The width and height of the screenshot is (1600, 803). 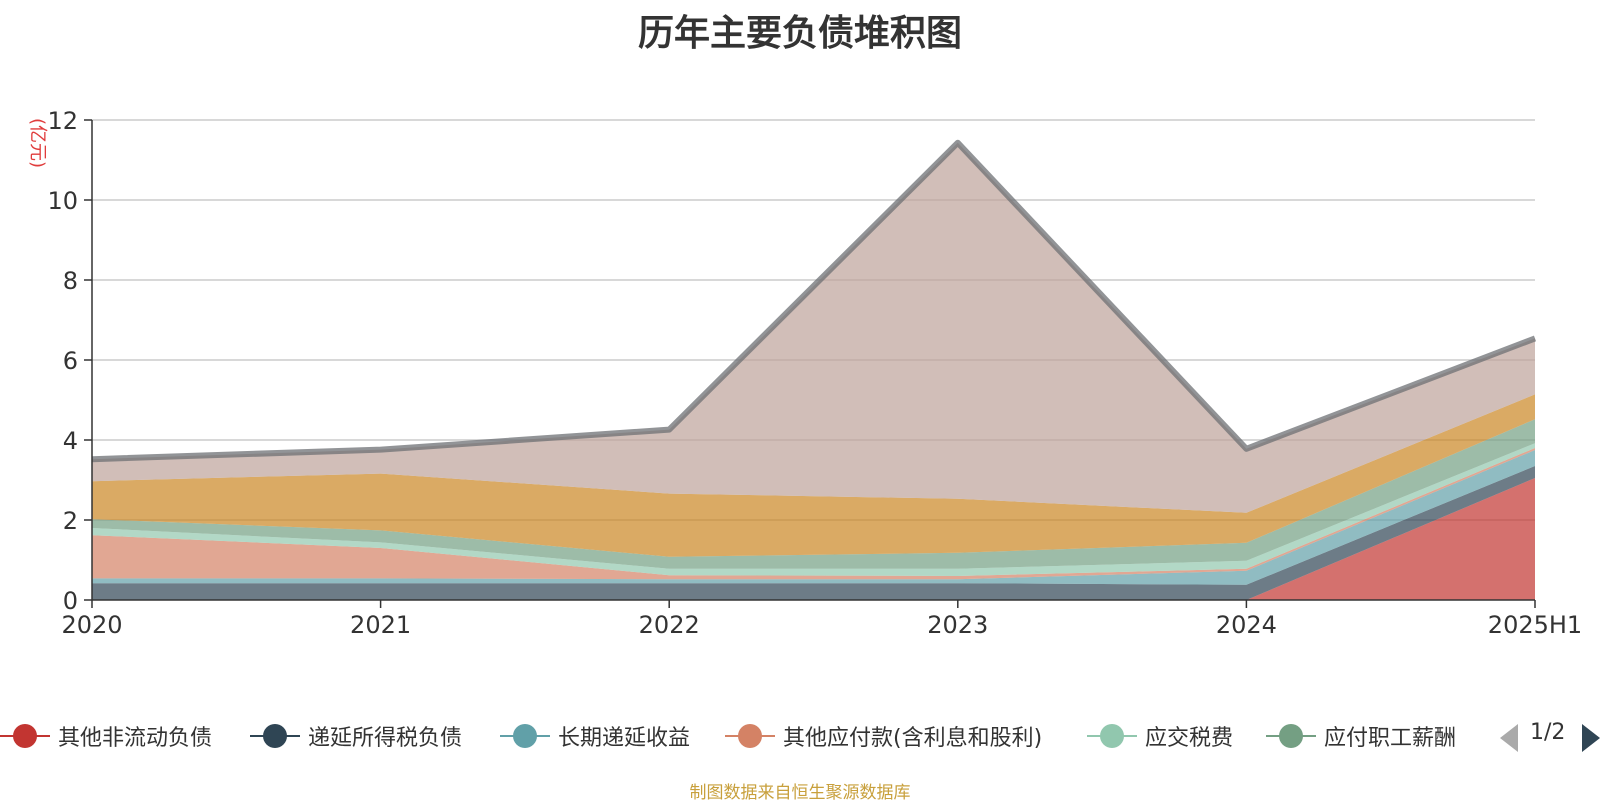 I want to click on legend-next-page-icon, so click(x=1591, y=738).